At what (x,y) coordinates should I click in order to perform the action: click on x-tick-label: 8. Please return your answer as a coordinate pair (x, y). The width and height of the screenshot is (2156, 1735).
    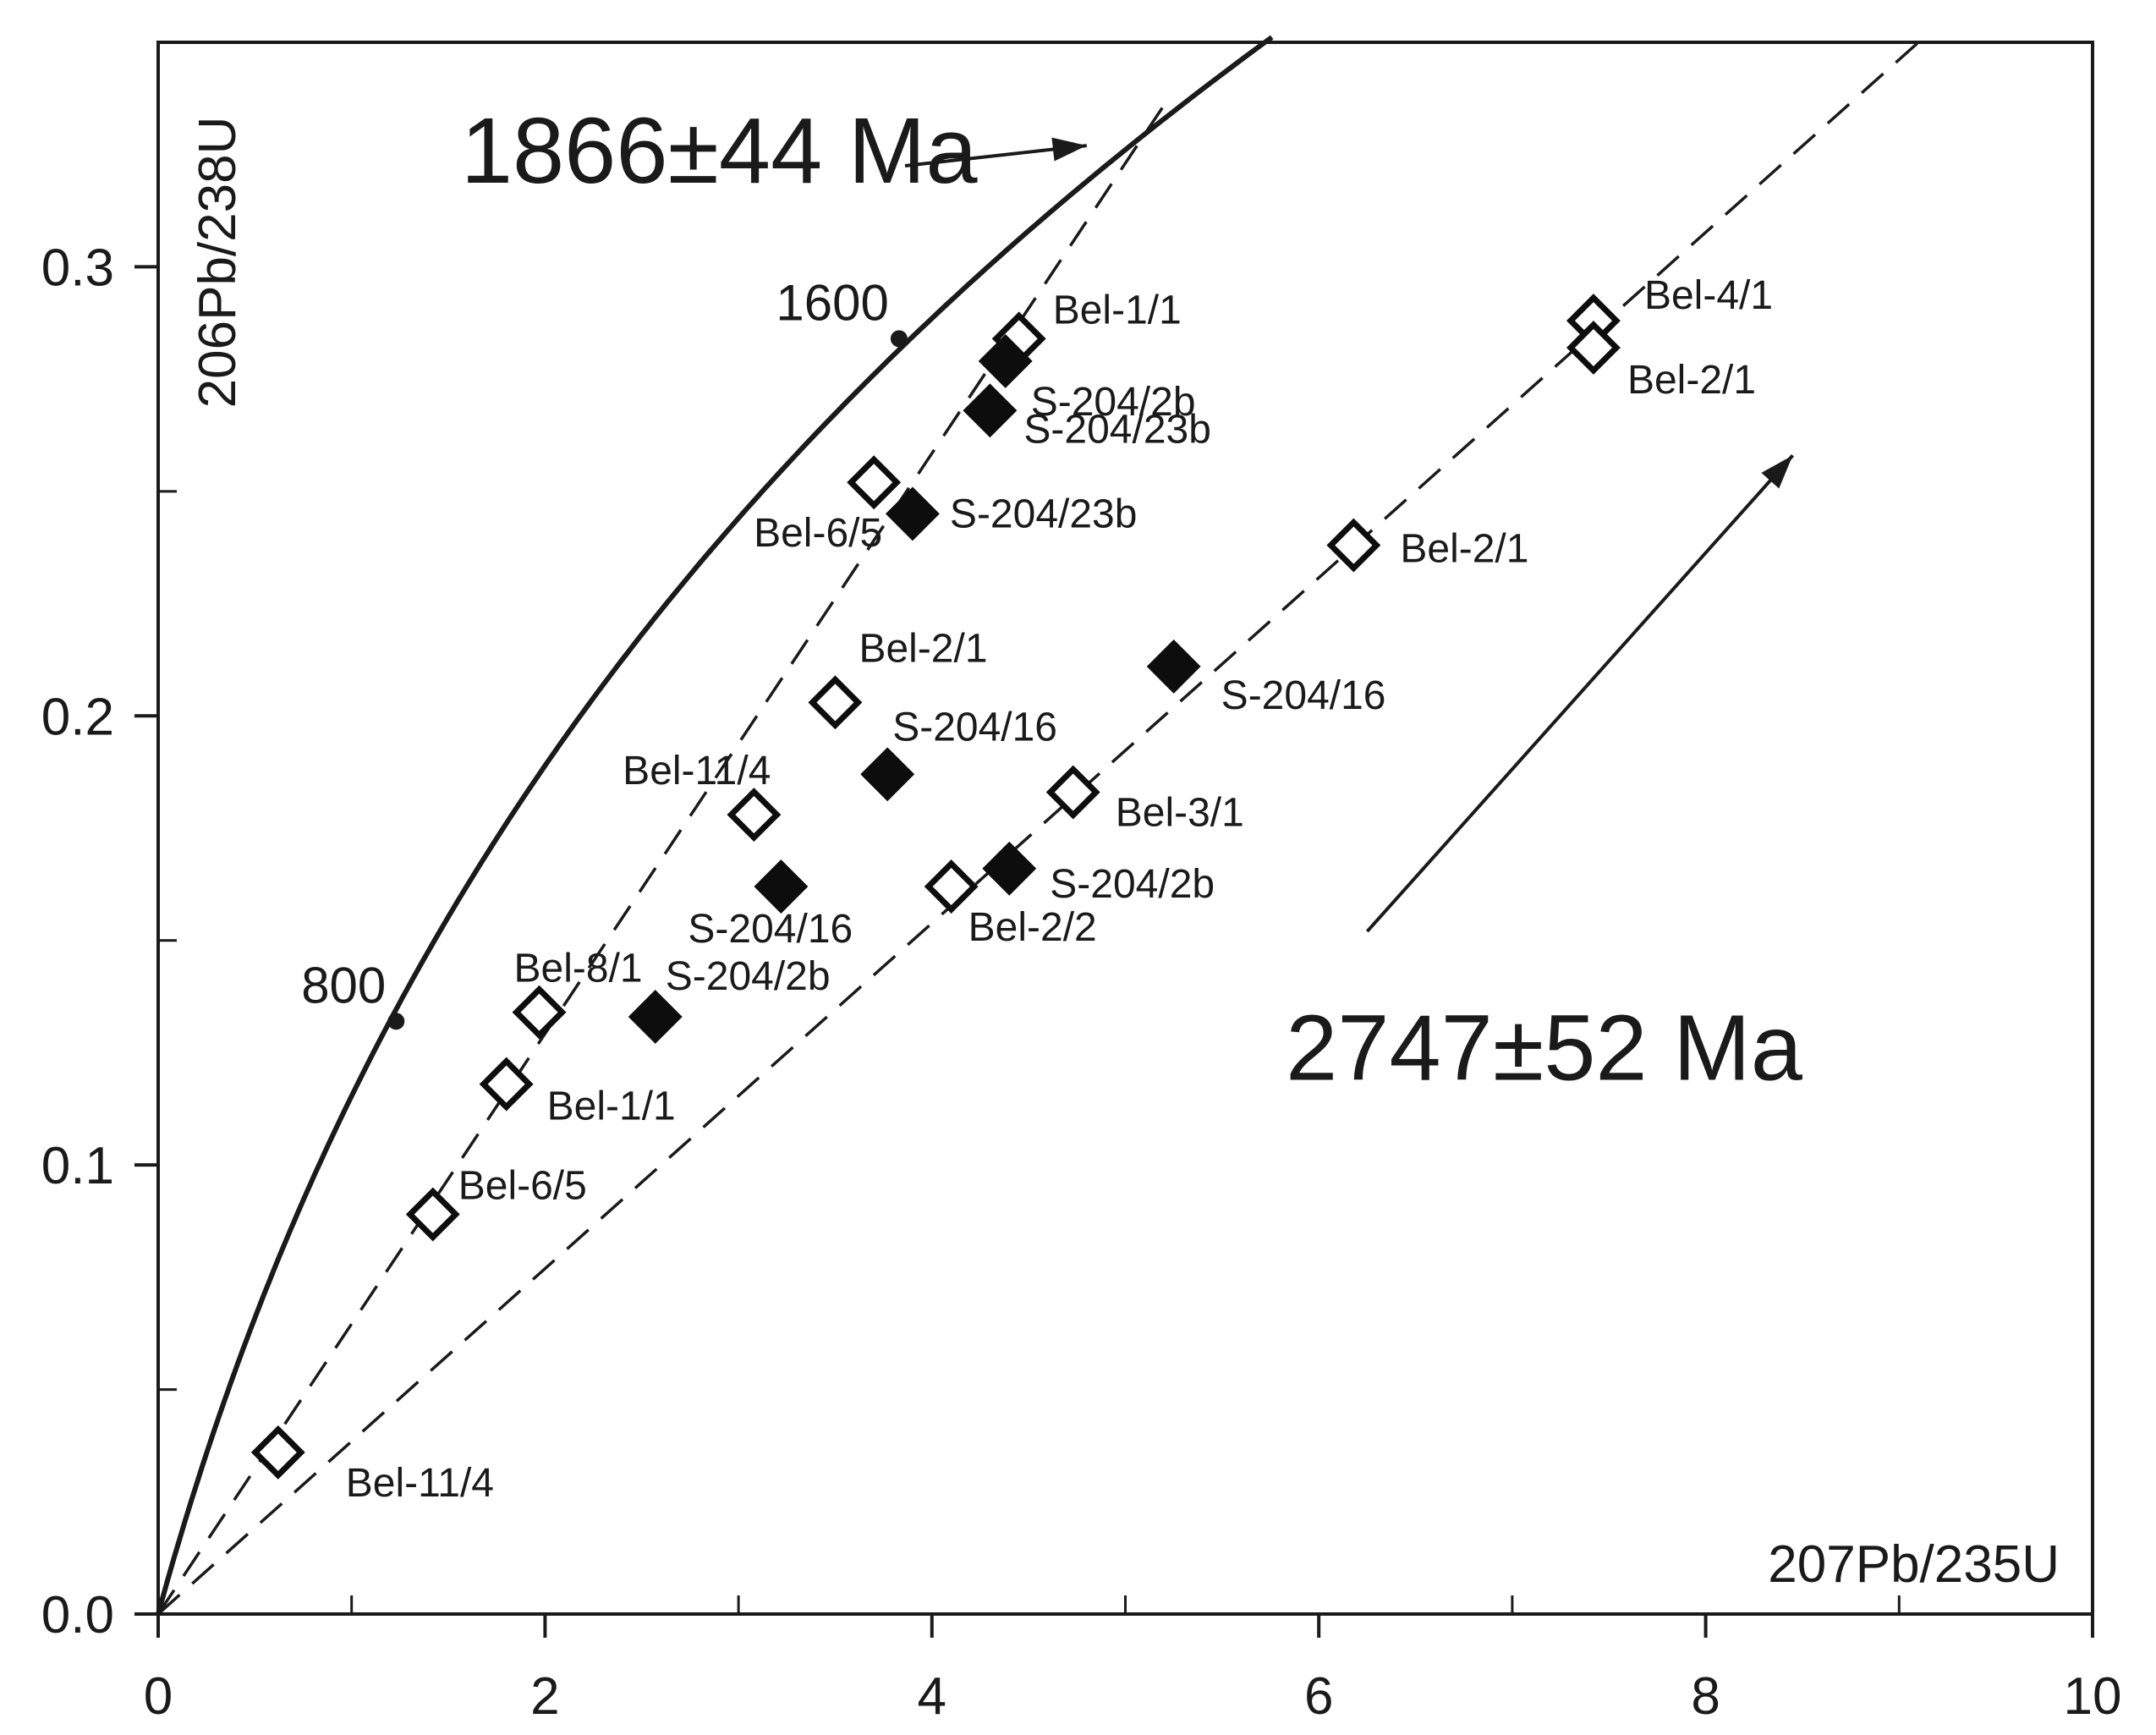
    Looking at the image, I should click on (1706, 1696).